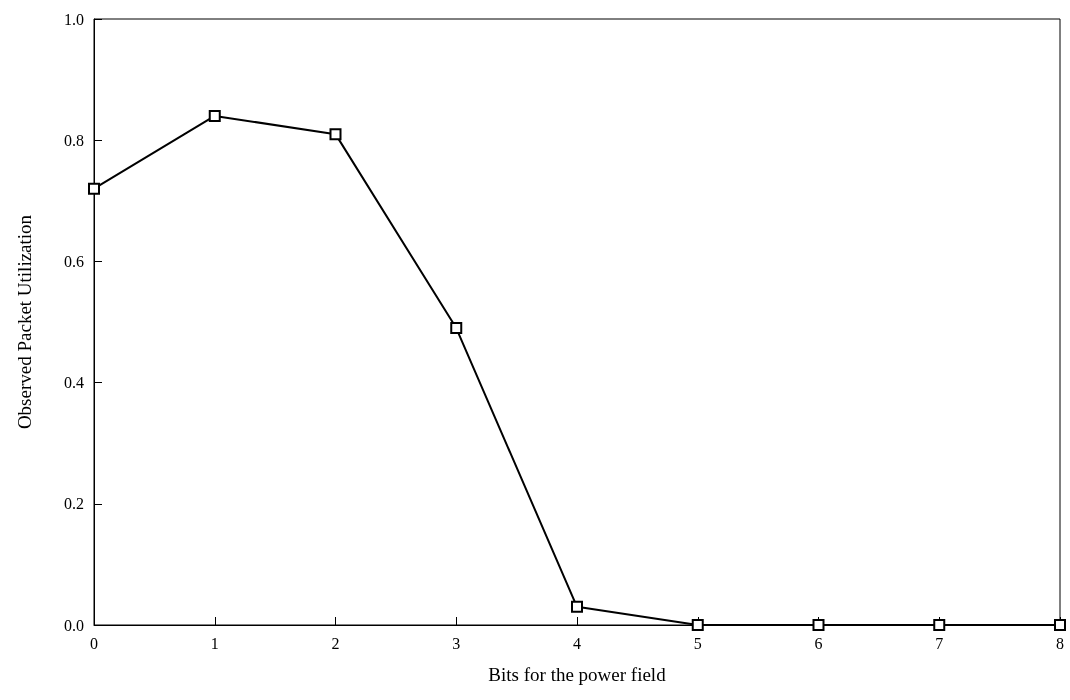 The height and width of the screenshot is (700, 1070). What do you see at coordinates (74, 140) in the screenshot?
I see `y-tick-label: 0.8` at bounding box center [74, 140].